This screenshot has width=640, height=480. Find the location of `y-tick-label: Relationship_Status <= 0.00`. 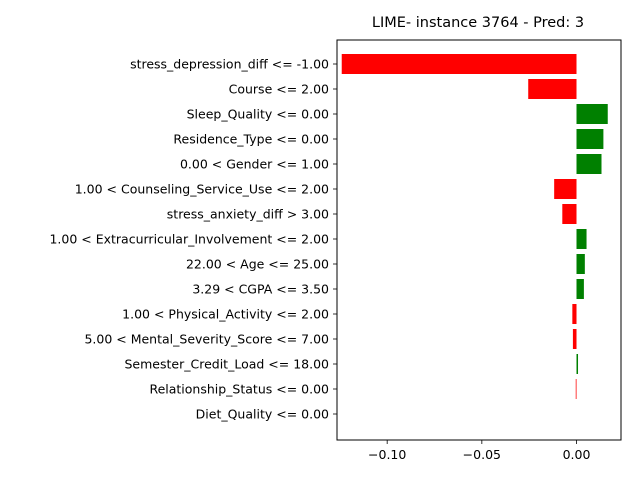

y-tick-label: Relationship_Status <= 0.00 is located at coordinates (239, 389).